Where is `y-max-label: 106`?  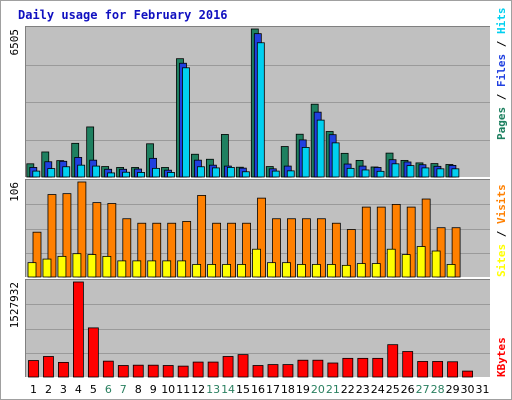 y-max-label: 106 is located at coordinates (14, 192).